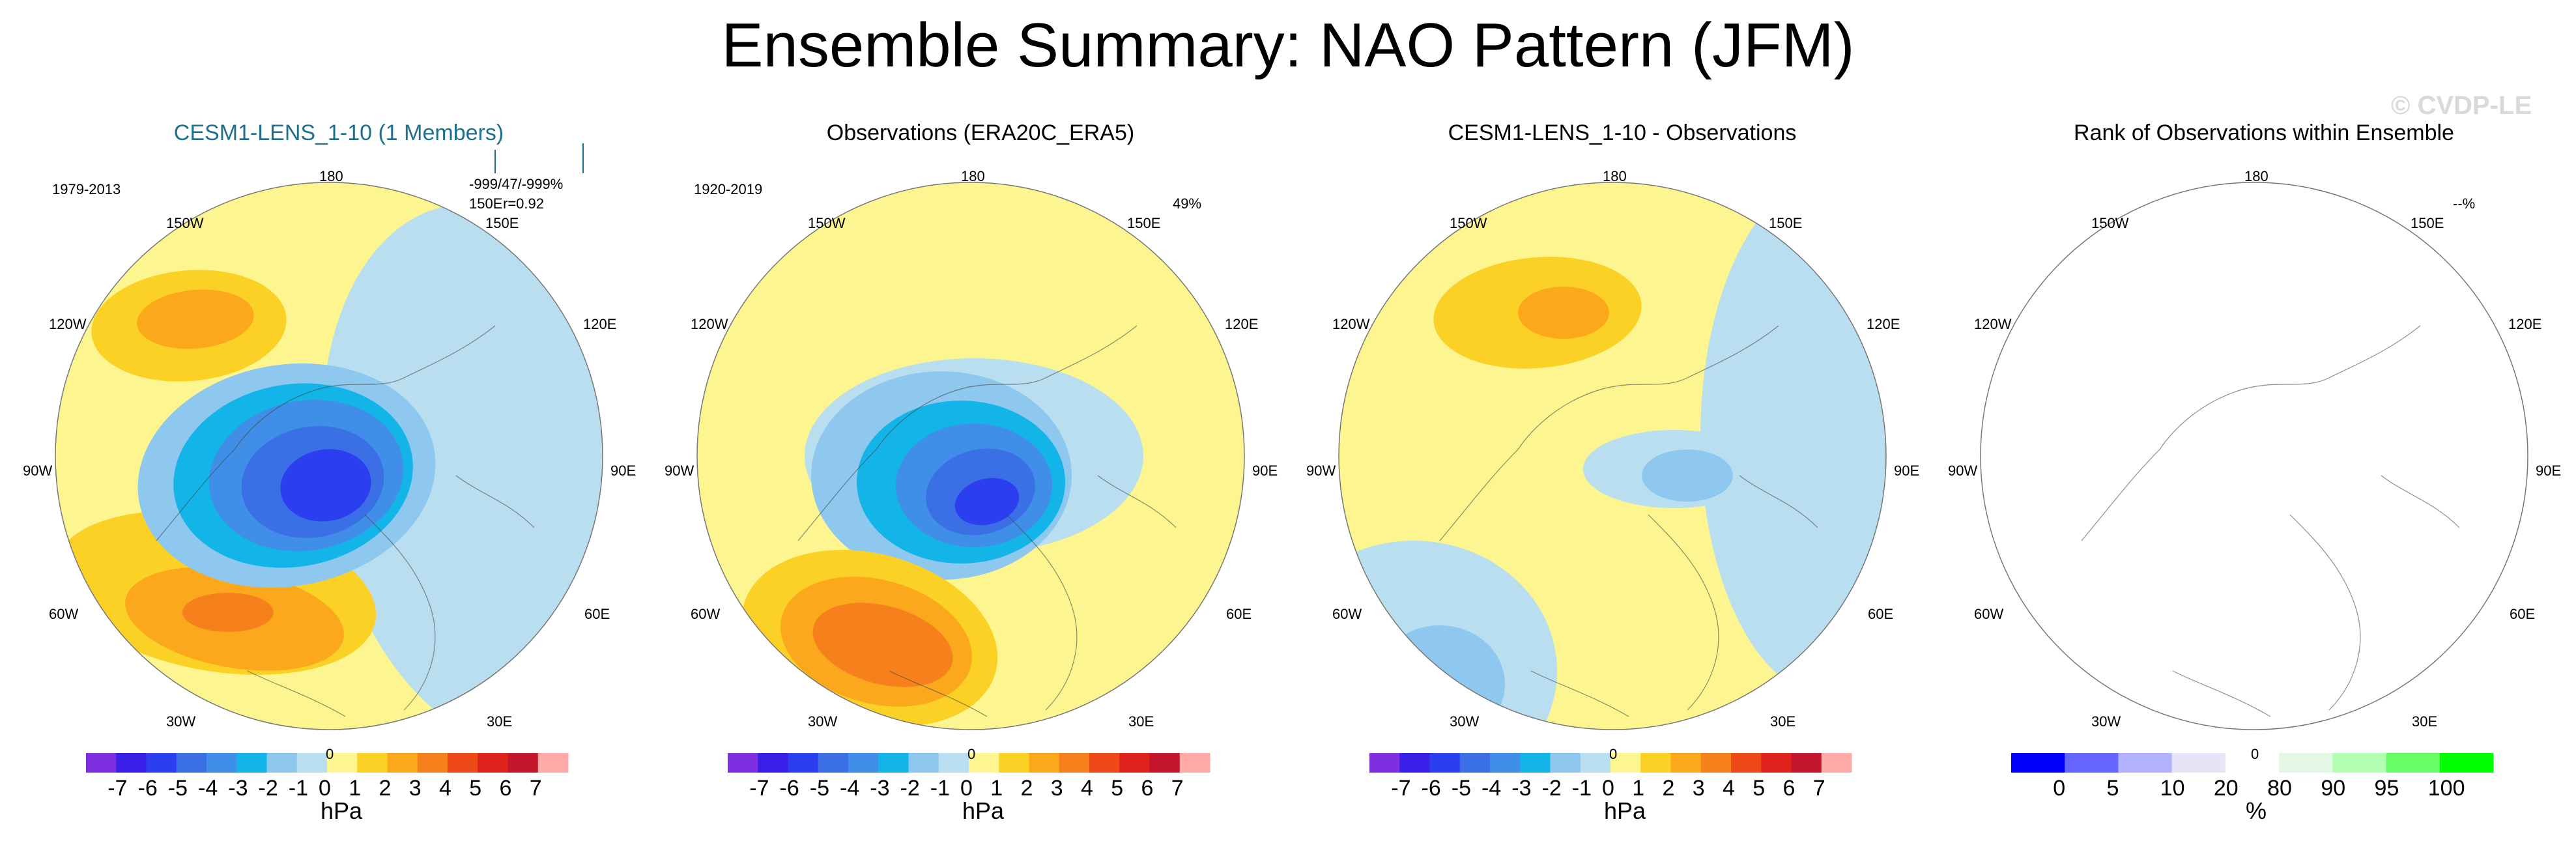  Describe the element at coordinates (2386, 789) in the screenshot. I see `colorbar-tick: 95` at that location.